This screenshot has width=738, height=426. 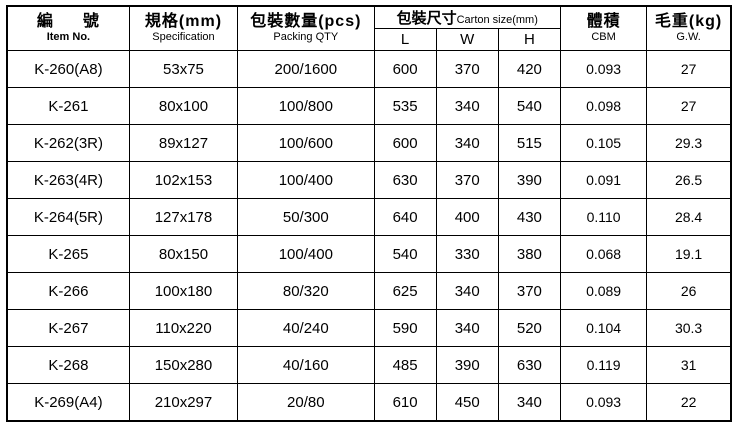 I want to click on cell-cbm: 0.068, so click(x=603, y=254).